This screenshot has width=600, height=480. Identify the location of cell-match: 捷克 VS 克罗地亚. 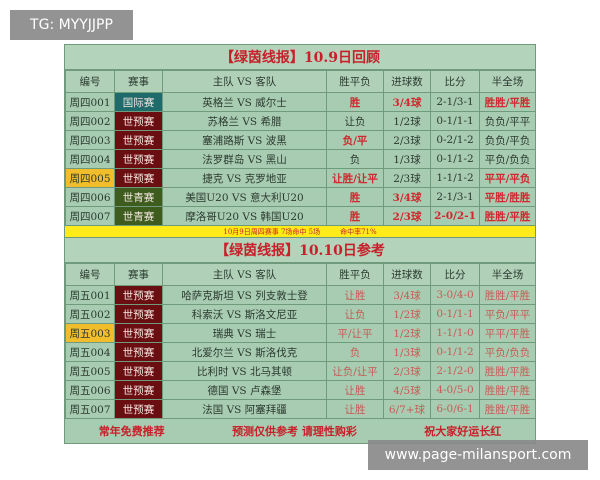
(244, 178).